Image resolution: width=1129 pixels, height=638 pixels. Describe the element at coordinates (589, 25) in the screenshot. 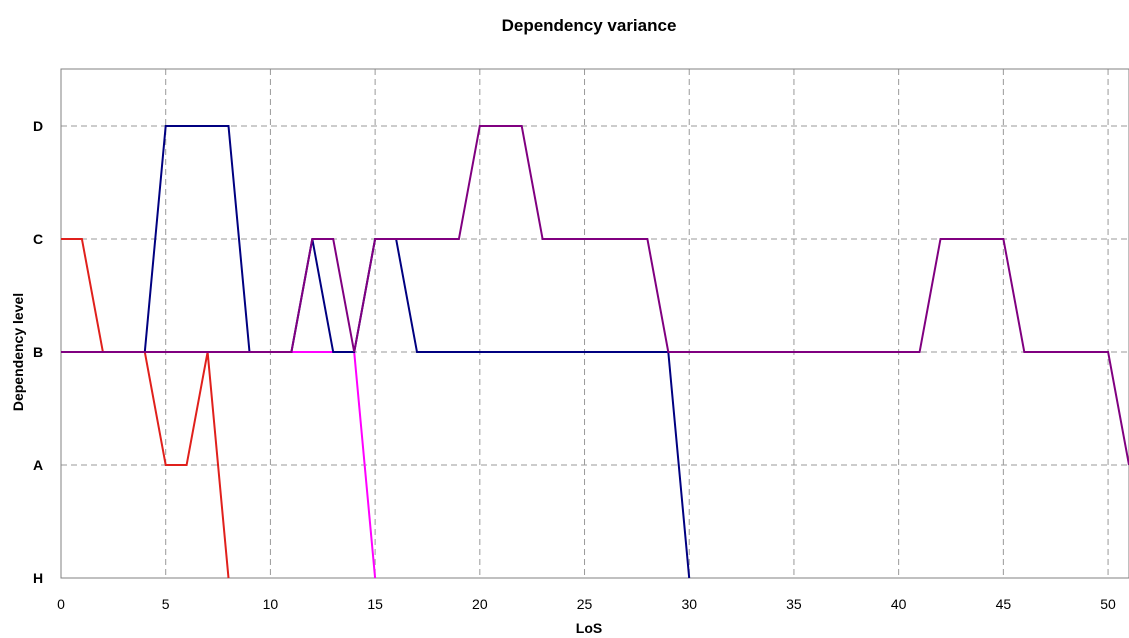

I see `chart-title: Dependency variance` at that location.